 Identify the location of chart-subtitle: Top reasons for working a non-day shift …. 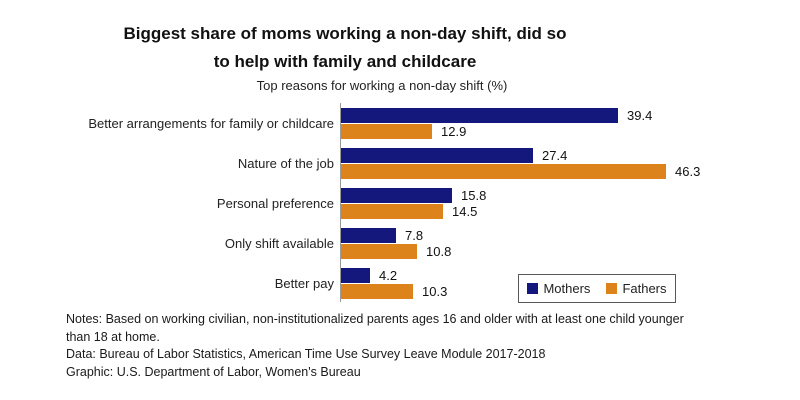
(382, 85).